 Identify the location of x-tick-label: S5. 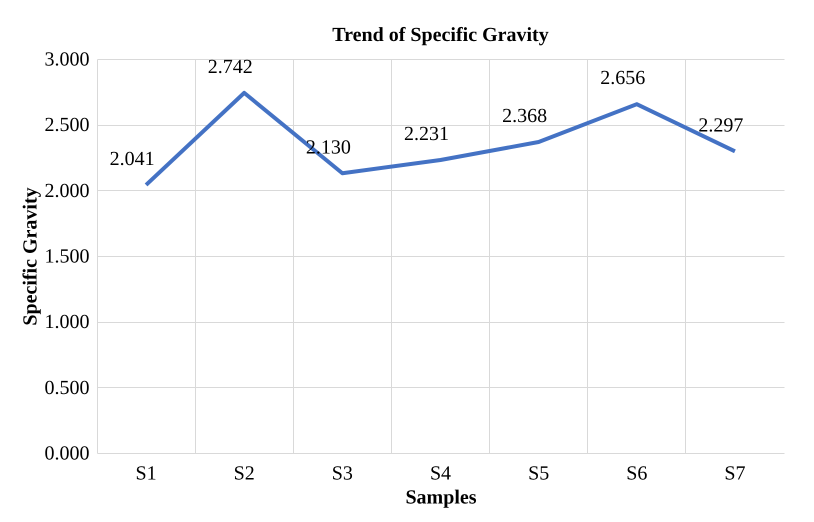
(539, 473).